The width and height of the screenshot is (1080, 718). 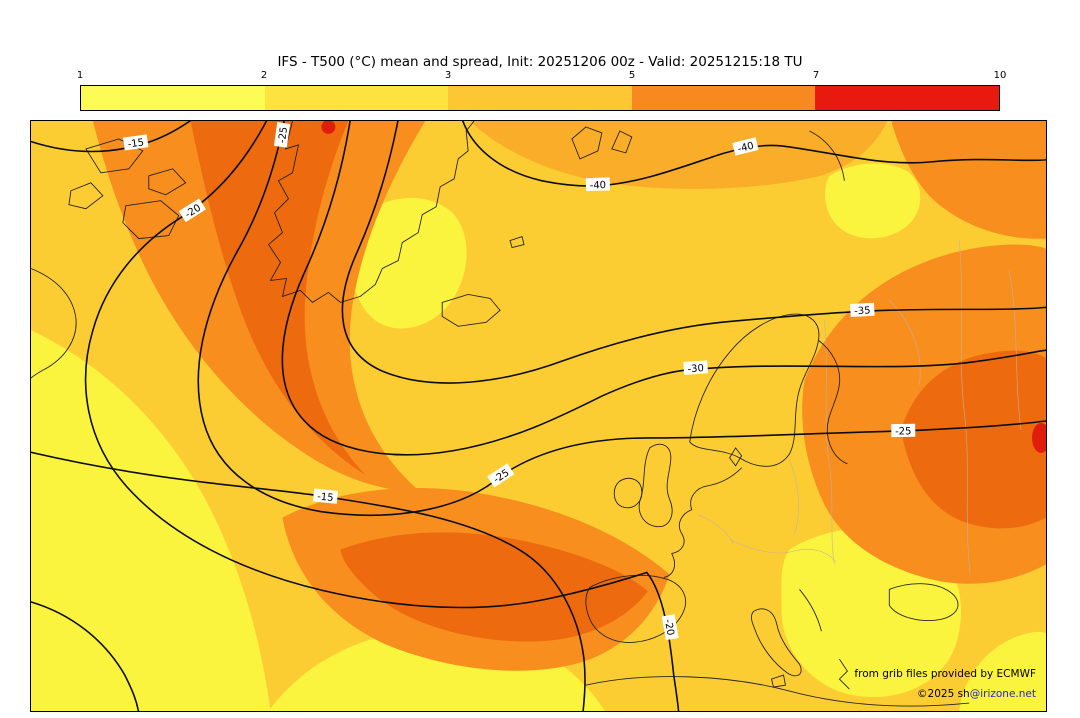 I want to click on fill-yellow-bottom-right, so click(x=1002, y=671).